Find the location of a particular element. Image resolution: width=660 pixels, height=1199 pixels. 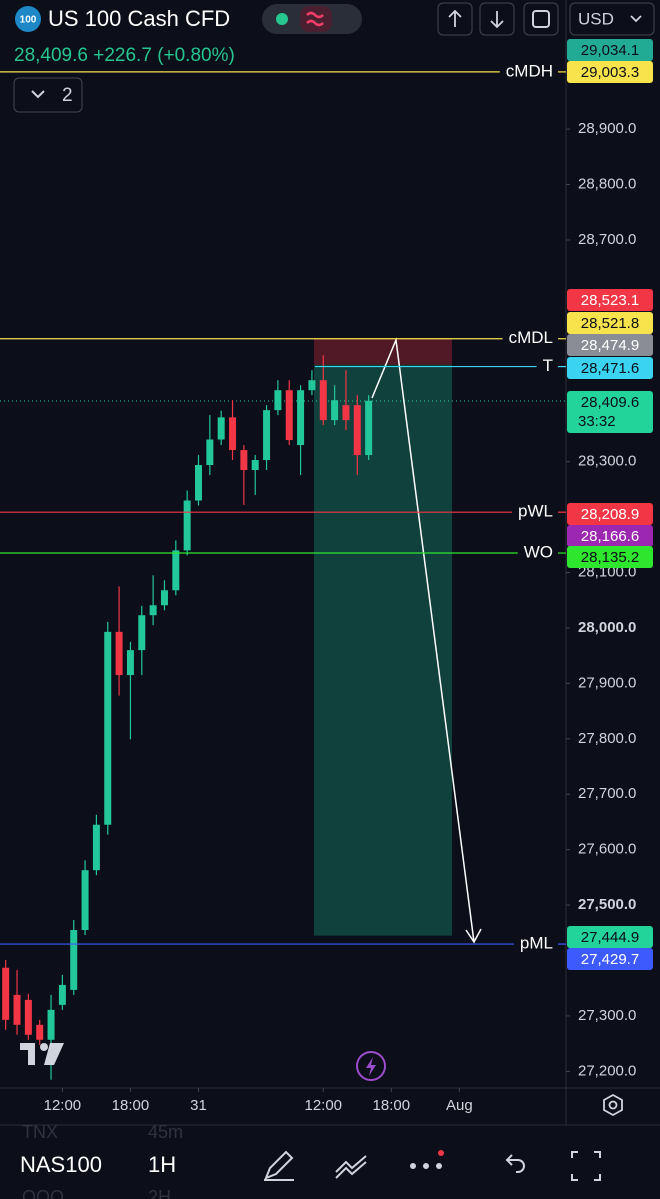

fullscreen-button is located at coordinates (586, 1166).